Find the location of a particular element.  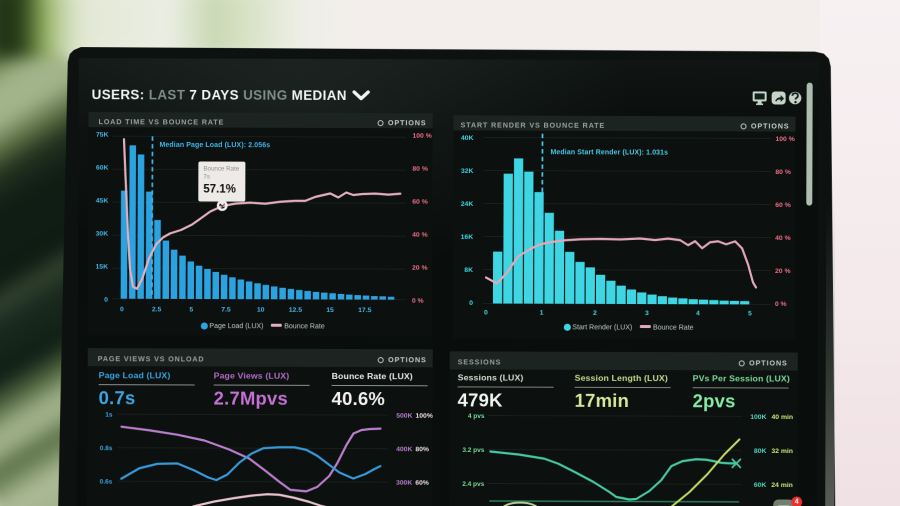

svg-text: 40K is located at coordinates (467, 138).